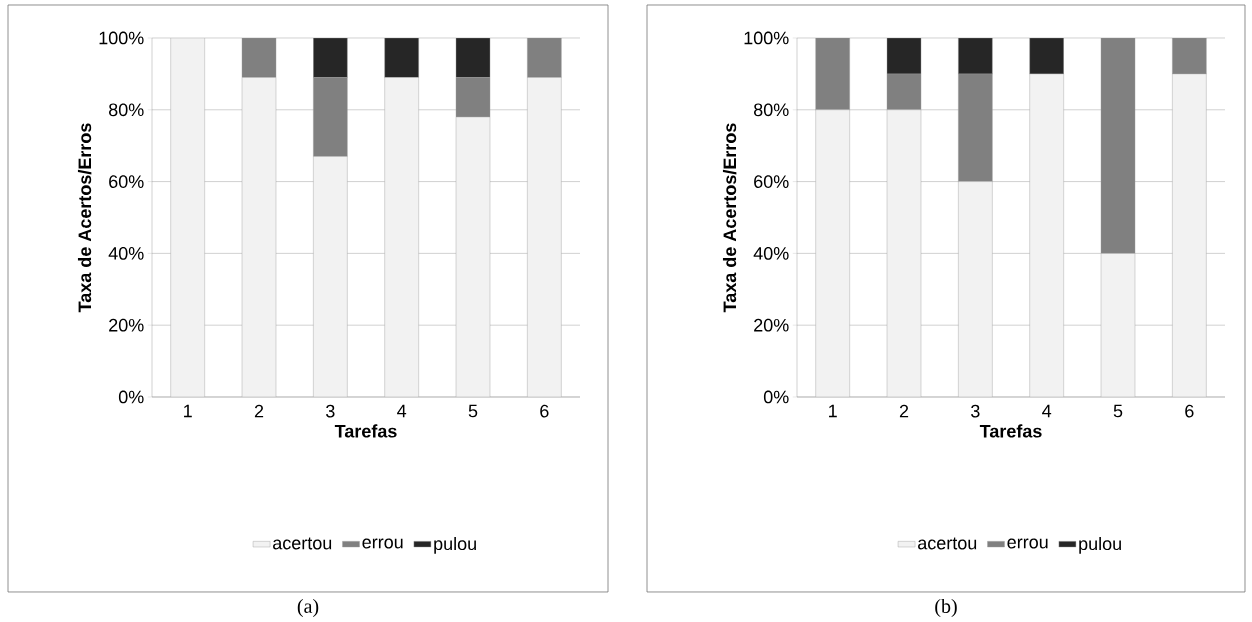 Image resolution: width=1252 pixels, height=622 pixels. What do you see at coordinates (946, 608) in the screenshot?
I see `text: (b)` at bounding box center [946, 608].